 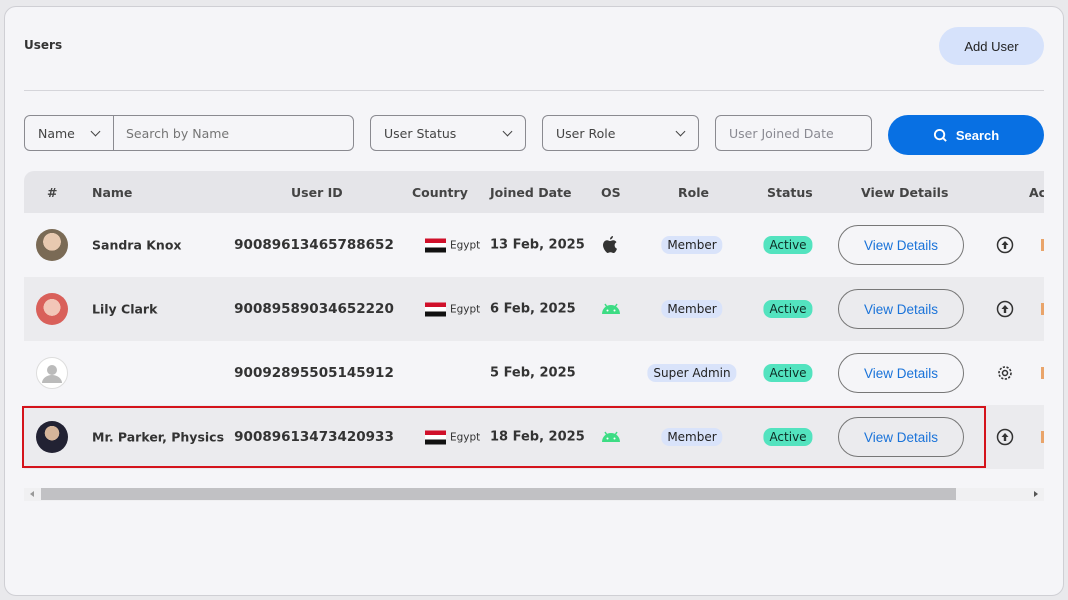 I want to click on name-search-group: Name, so click(x=189, y=133).